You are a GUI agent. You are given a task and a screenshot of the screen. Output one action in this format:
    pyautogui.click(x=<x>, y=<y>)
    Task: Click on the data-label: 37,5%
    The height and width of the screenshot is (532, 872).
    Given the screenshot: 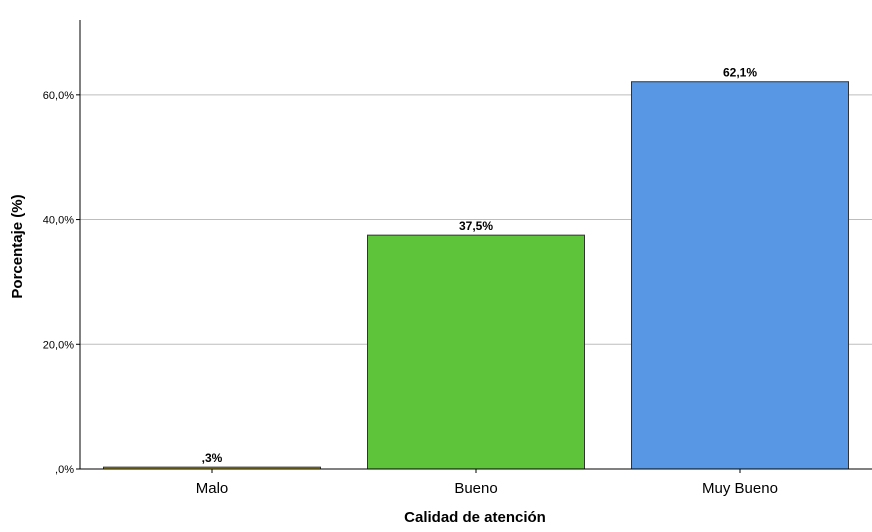 What is the action you would take?
    pyautogui.click(x=476, y=226)
    